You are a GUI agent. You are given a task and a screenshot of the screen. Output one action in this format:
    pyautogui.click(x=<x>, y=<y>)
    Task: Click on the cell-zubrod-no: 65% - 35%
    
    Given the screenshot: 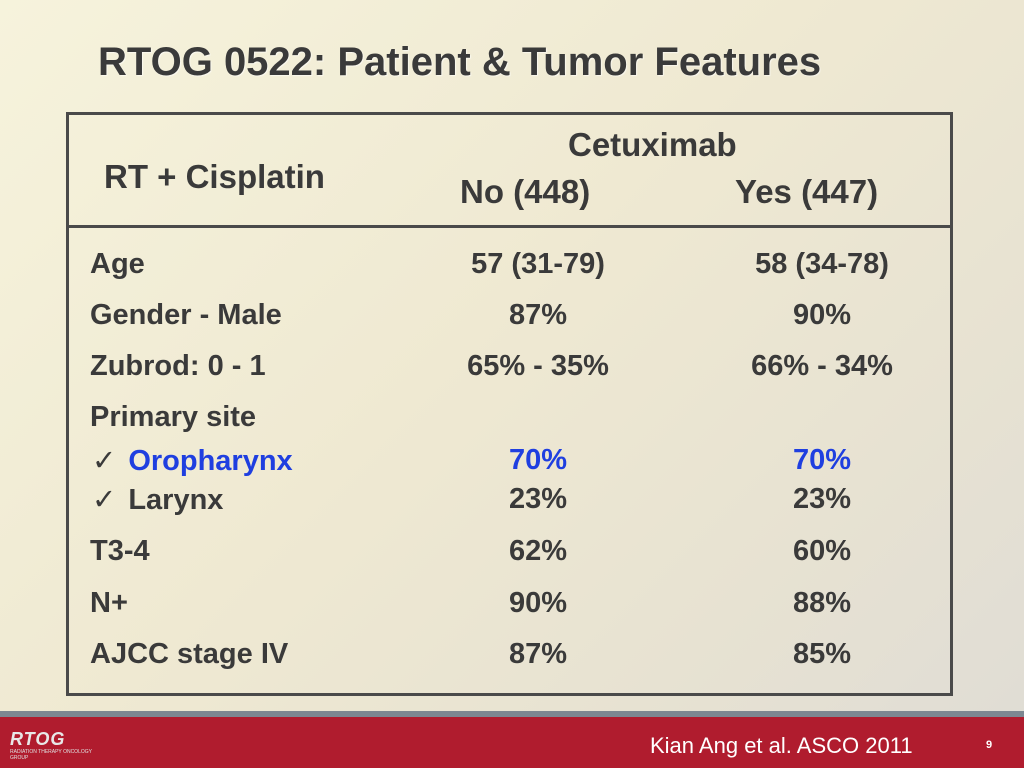 What is the action you would take?
    pyautogui.click(x=538, y=366)
    